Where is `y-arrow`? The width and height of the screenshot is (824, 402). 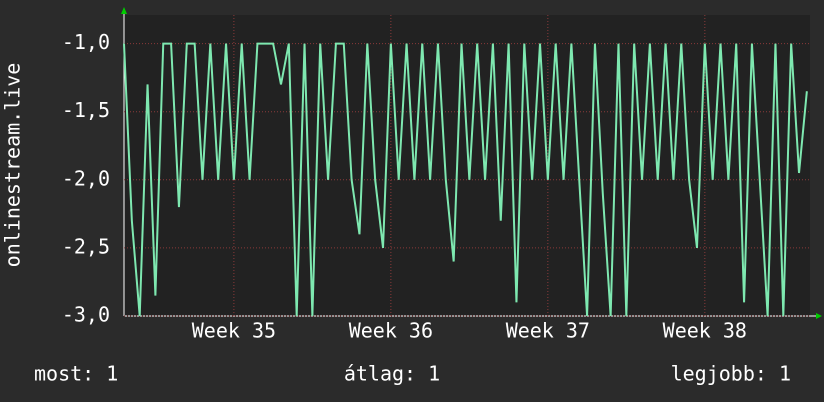 y-arrow is located at coordinates (124, 10).